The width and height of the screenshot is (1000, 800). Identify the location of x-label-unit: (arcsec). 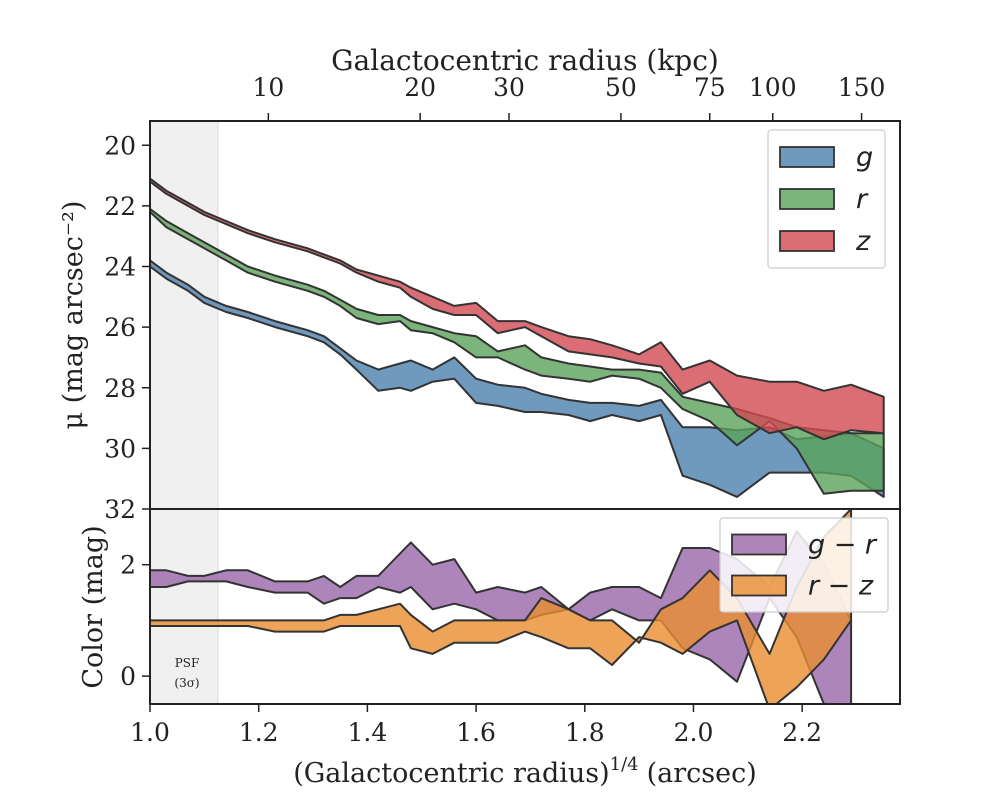
(702, 773).